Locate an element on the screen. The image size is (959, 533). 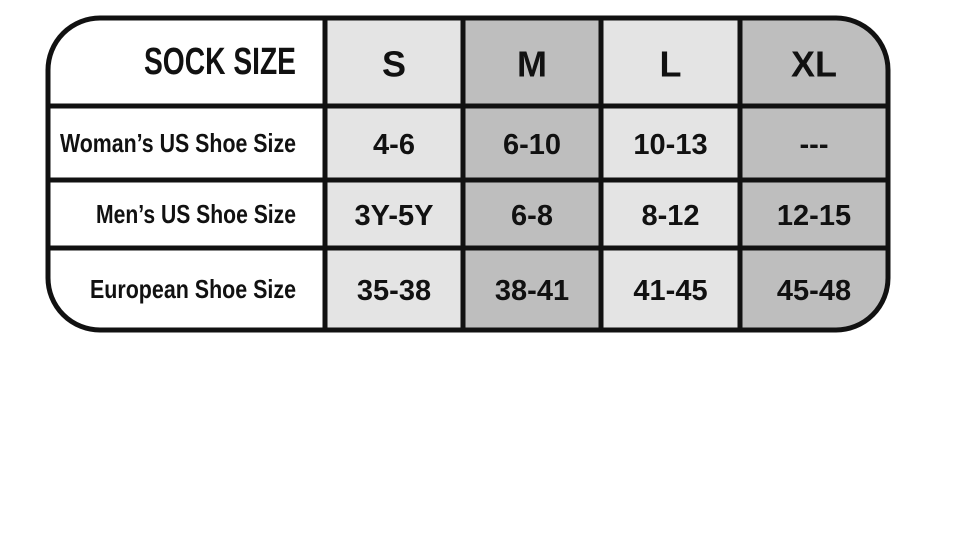
size-value: 35-38 is located at coordinates (394, 291).